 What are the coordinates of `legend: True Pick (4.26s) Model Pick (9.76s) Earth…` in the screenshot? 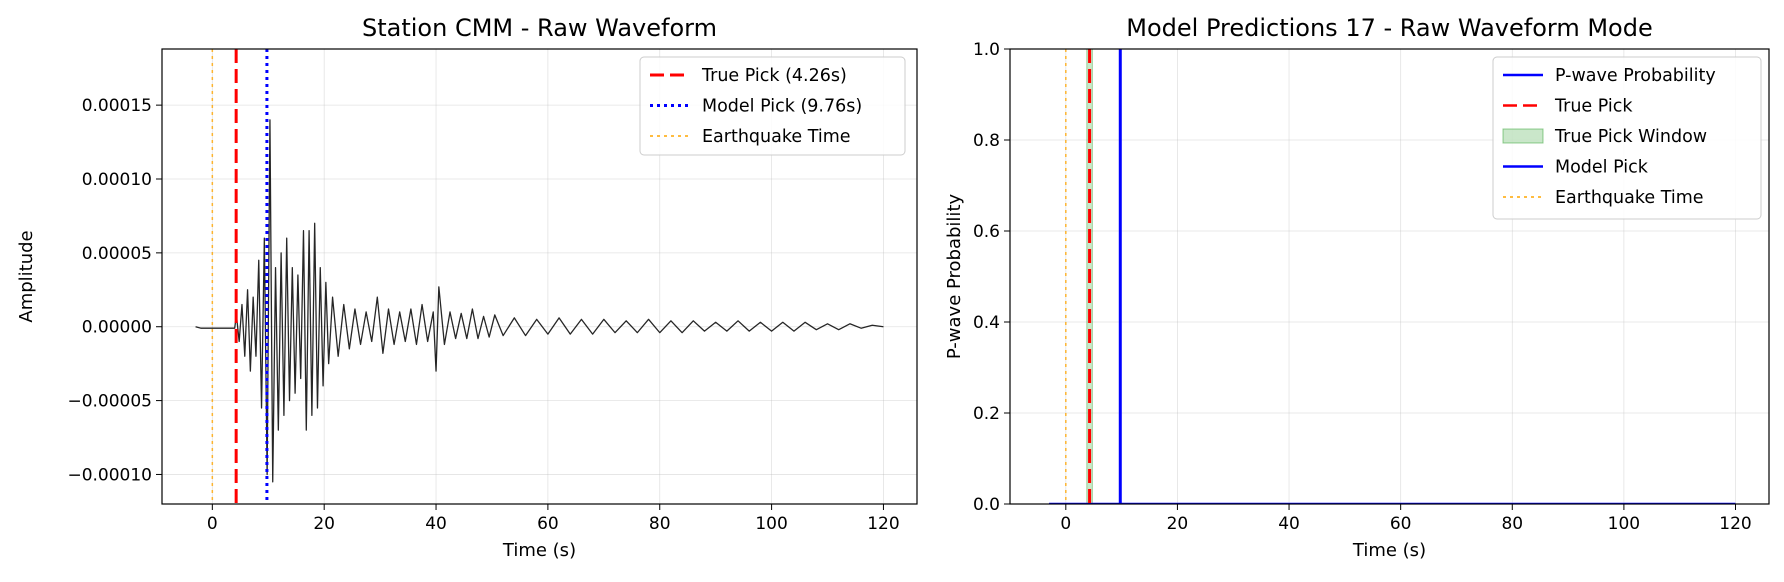 It's located at (772, 106).